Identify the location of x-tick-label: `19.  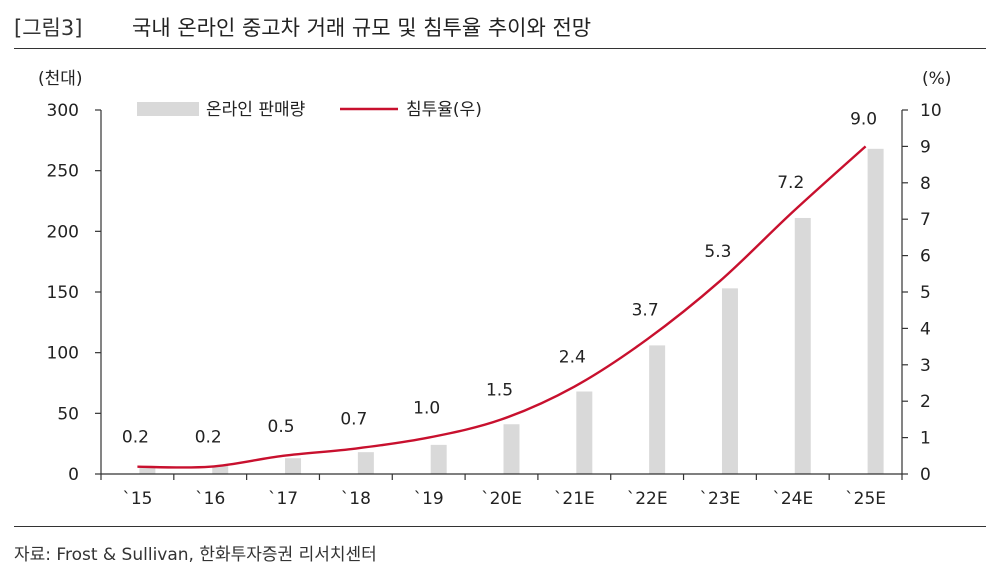
(429, 499).